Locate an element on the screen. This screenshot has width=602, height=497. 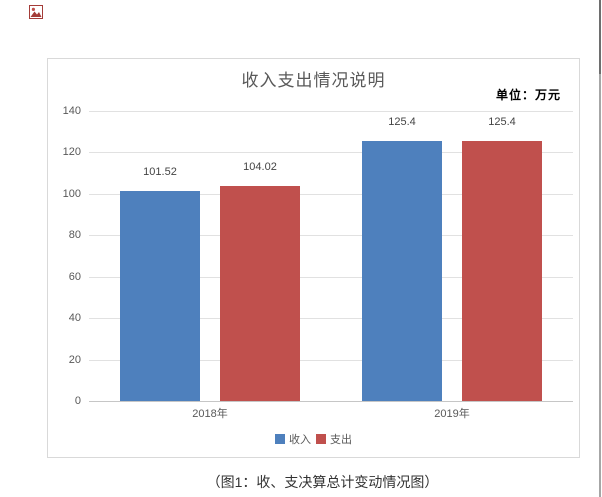
legend-item-收入: 收入 is located at coordinates (293, 439).